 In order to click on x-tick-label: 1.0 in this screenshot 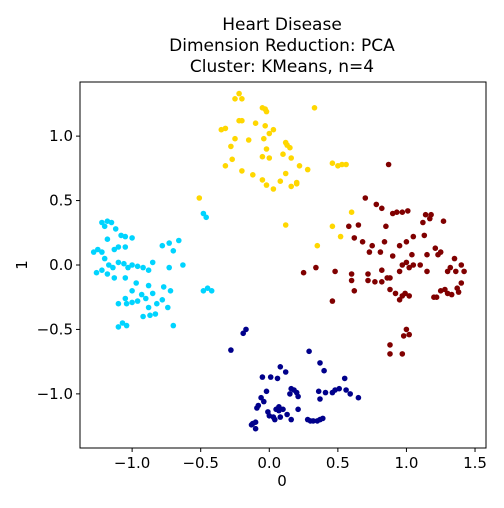, I will do `click(407, 463)`.